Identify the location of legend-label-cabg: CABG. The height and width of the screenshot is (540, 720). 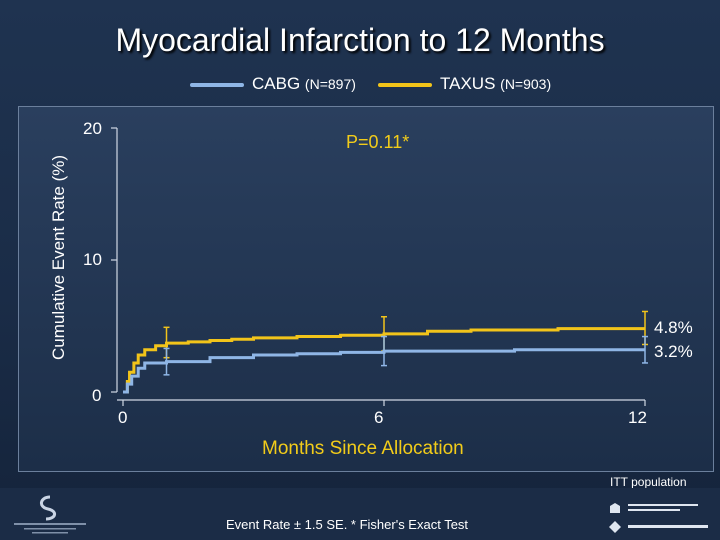
(276, 83).